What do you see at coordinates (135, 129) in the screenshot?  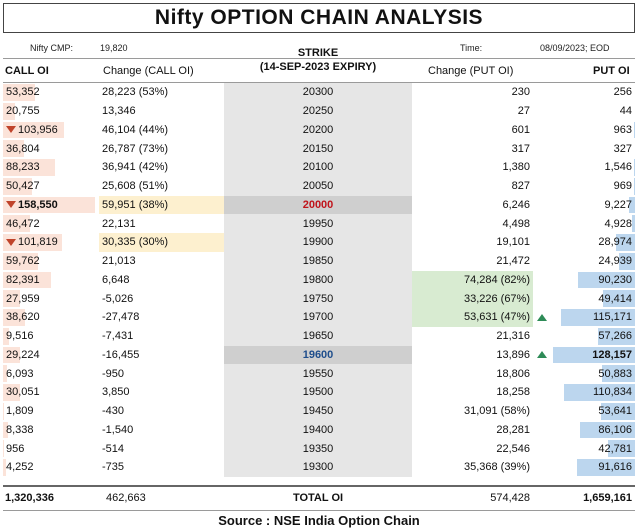 I see `call-change-value: 46,104 (44%)` at bounding box center [135, 129].